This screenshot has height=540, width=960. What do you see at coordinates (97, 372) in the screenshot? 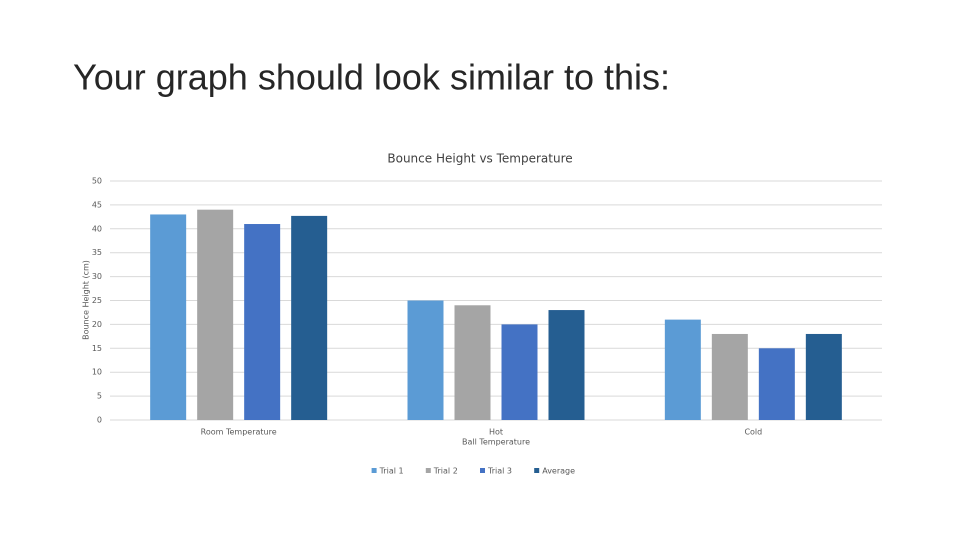
I see `y-tick-label: 10` at bounding box center [97, 372].